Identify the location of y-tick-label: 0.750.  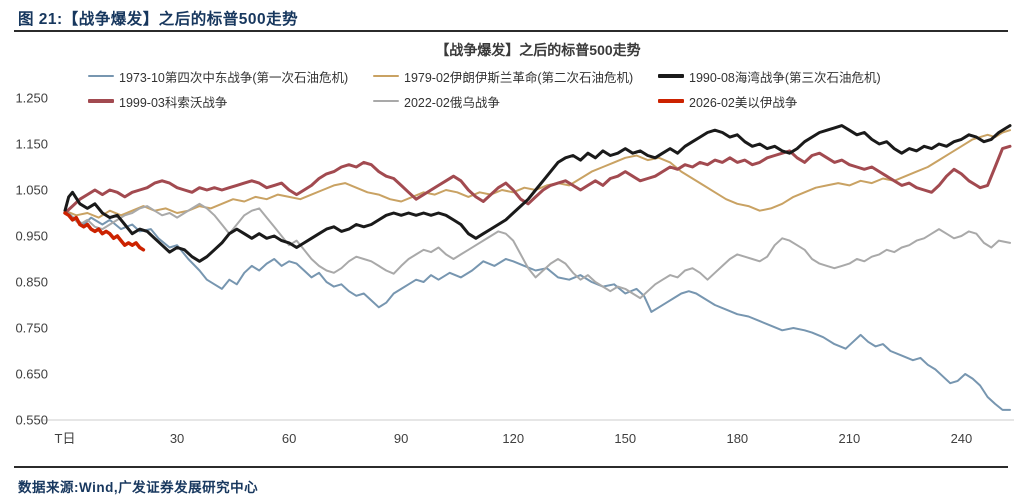
(31, 328).